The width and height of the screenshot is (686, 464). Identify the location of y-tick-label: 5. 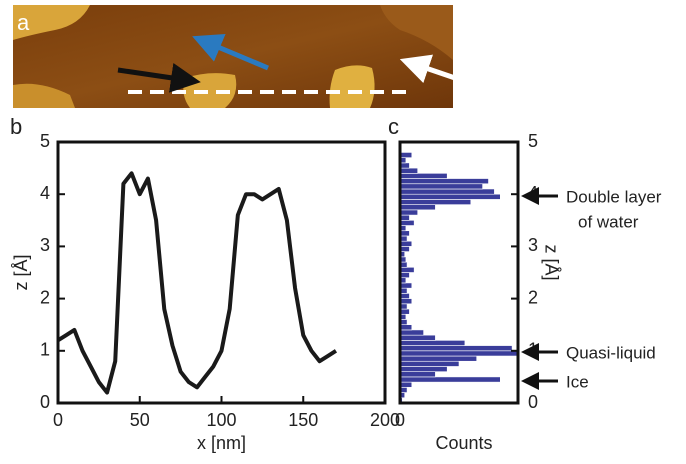
(45, 141).